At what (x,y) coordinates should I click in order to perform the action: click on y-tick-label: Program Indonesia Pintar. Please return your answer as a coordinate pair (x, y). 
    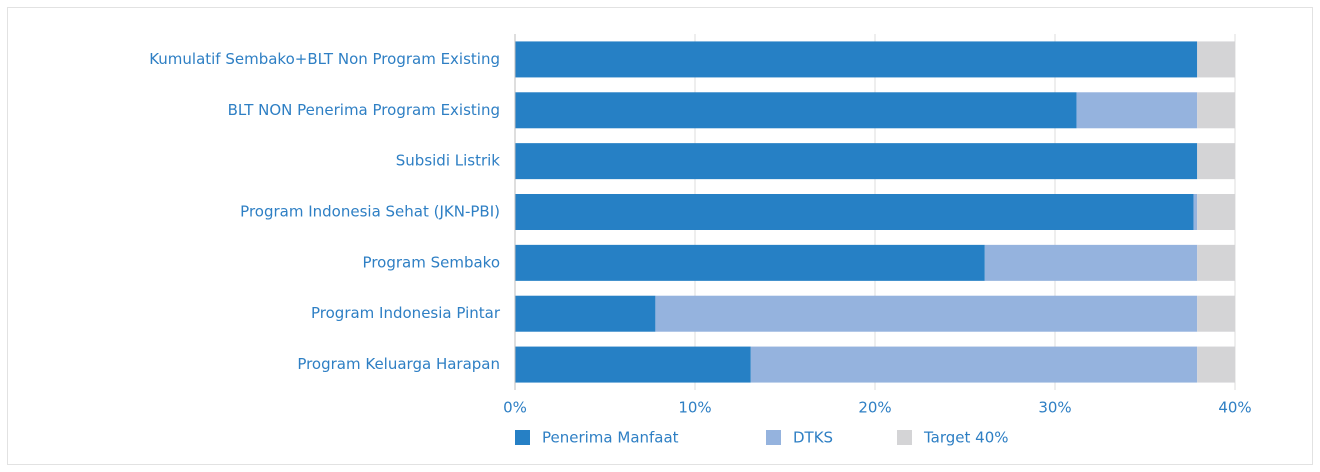
    Looking at the image, I should click on (406, 313).